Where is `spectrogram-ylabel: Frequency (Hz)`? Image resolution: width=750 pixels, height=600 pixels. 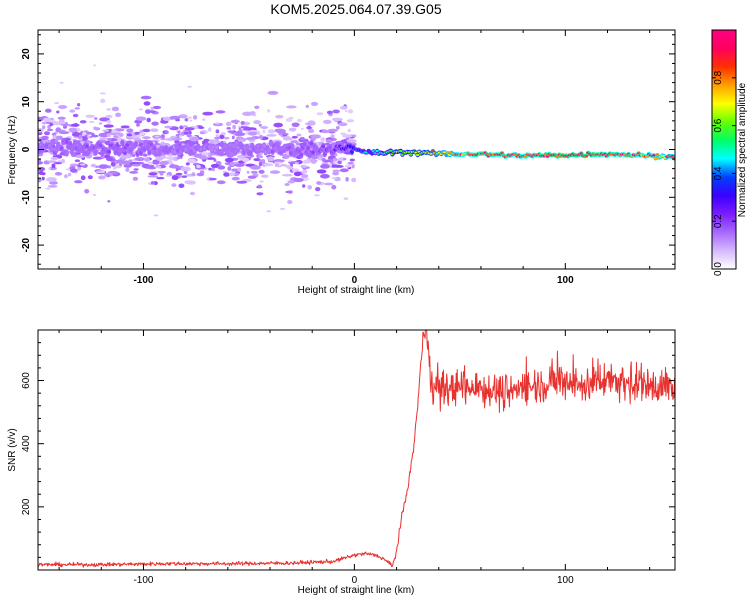
spectrogram-ylabel: Frequency (Hz) is located at coordinates (12, 150).